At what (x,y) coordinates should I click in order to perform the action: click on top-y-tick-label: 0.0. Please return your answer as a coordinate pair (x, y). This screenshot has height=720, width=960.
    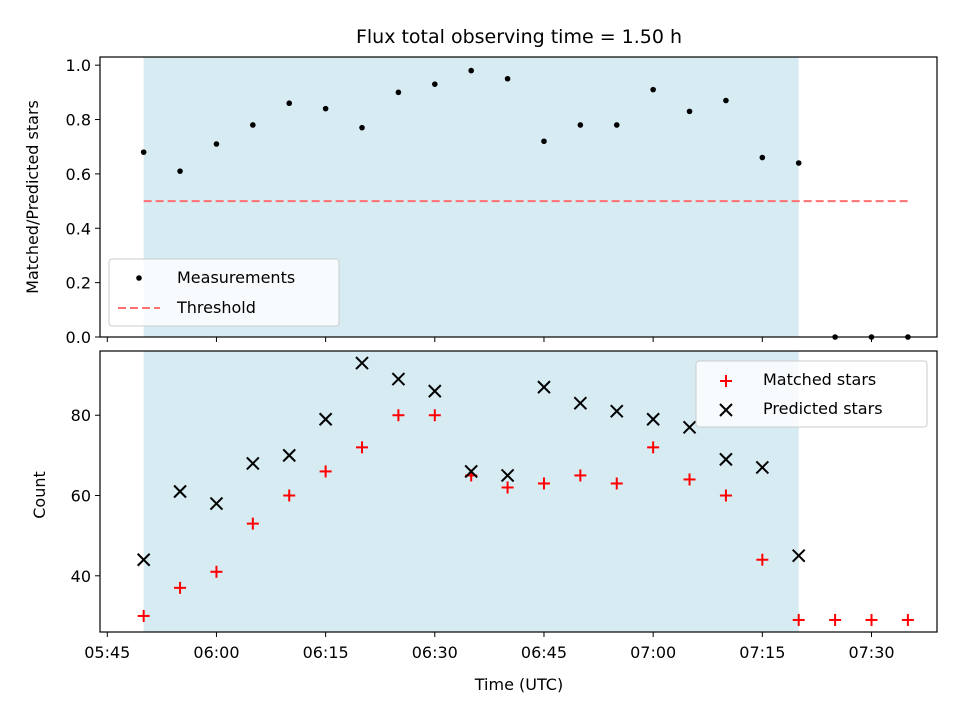
    Looking at the image, I should click on (78, 337).